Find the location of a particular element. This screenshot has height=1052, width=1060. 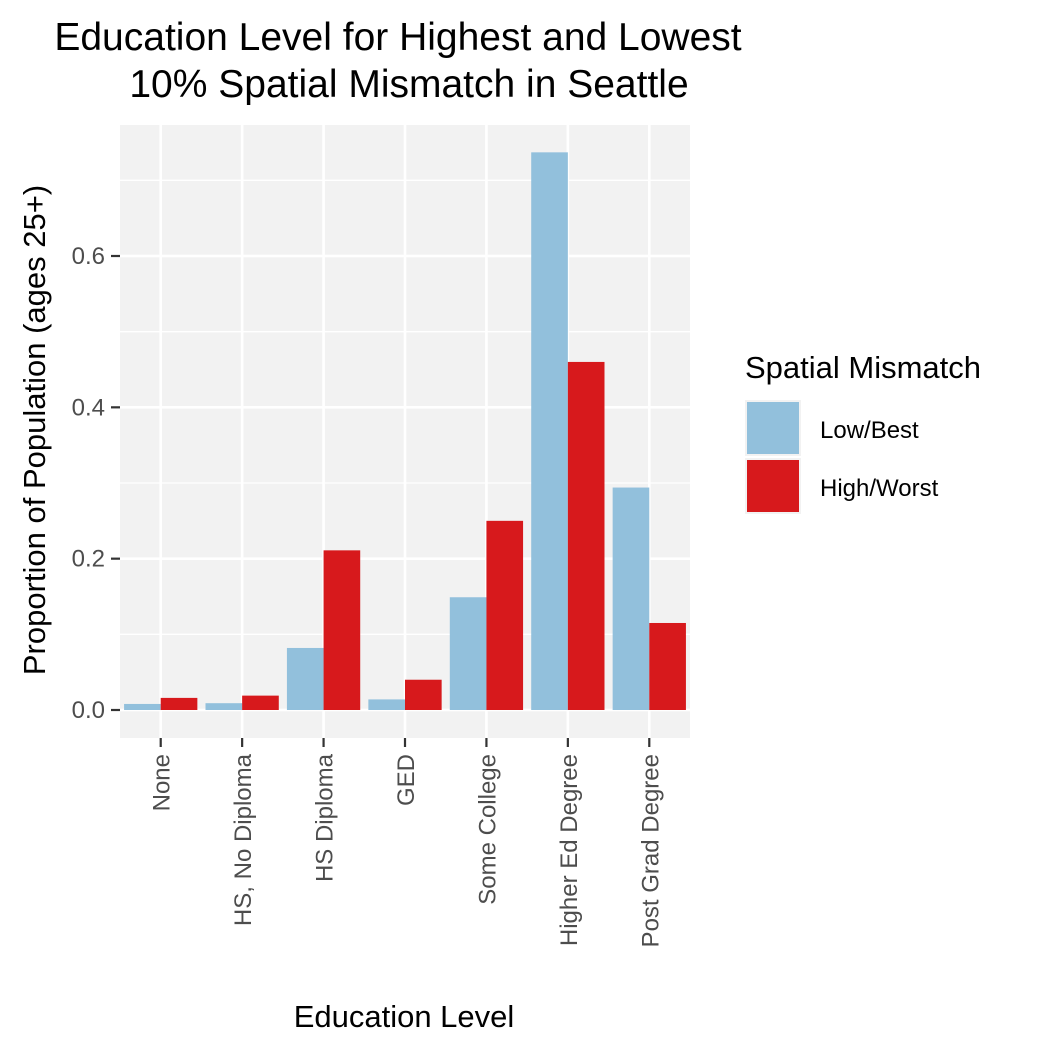

y-tick-label: 0.4 is located at coordinates (88, 407).